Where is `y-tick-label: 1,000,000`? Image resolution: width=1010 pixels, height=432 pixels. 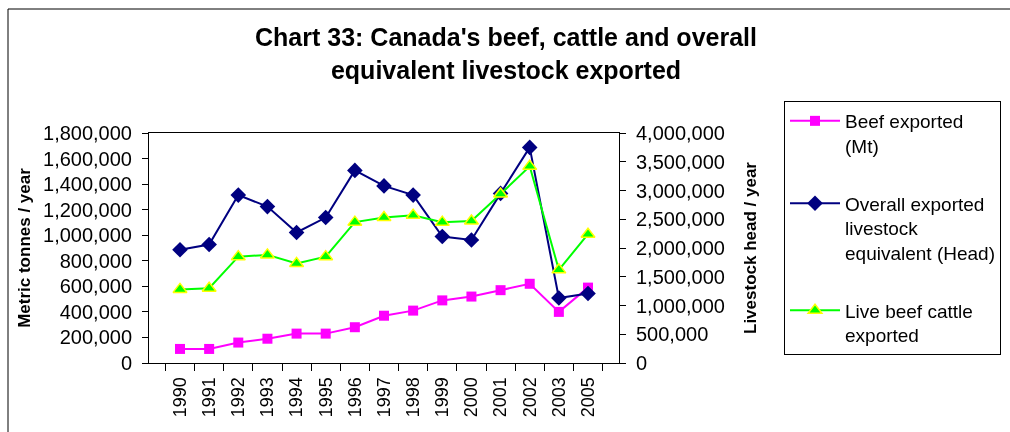
y-tick-label: 1,000,000 is located at coordinates (87, 235).